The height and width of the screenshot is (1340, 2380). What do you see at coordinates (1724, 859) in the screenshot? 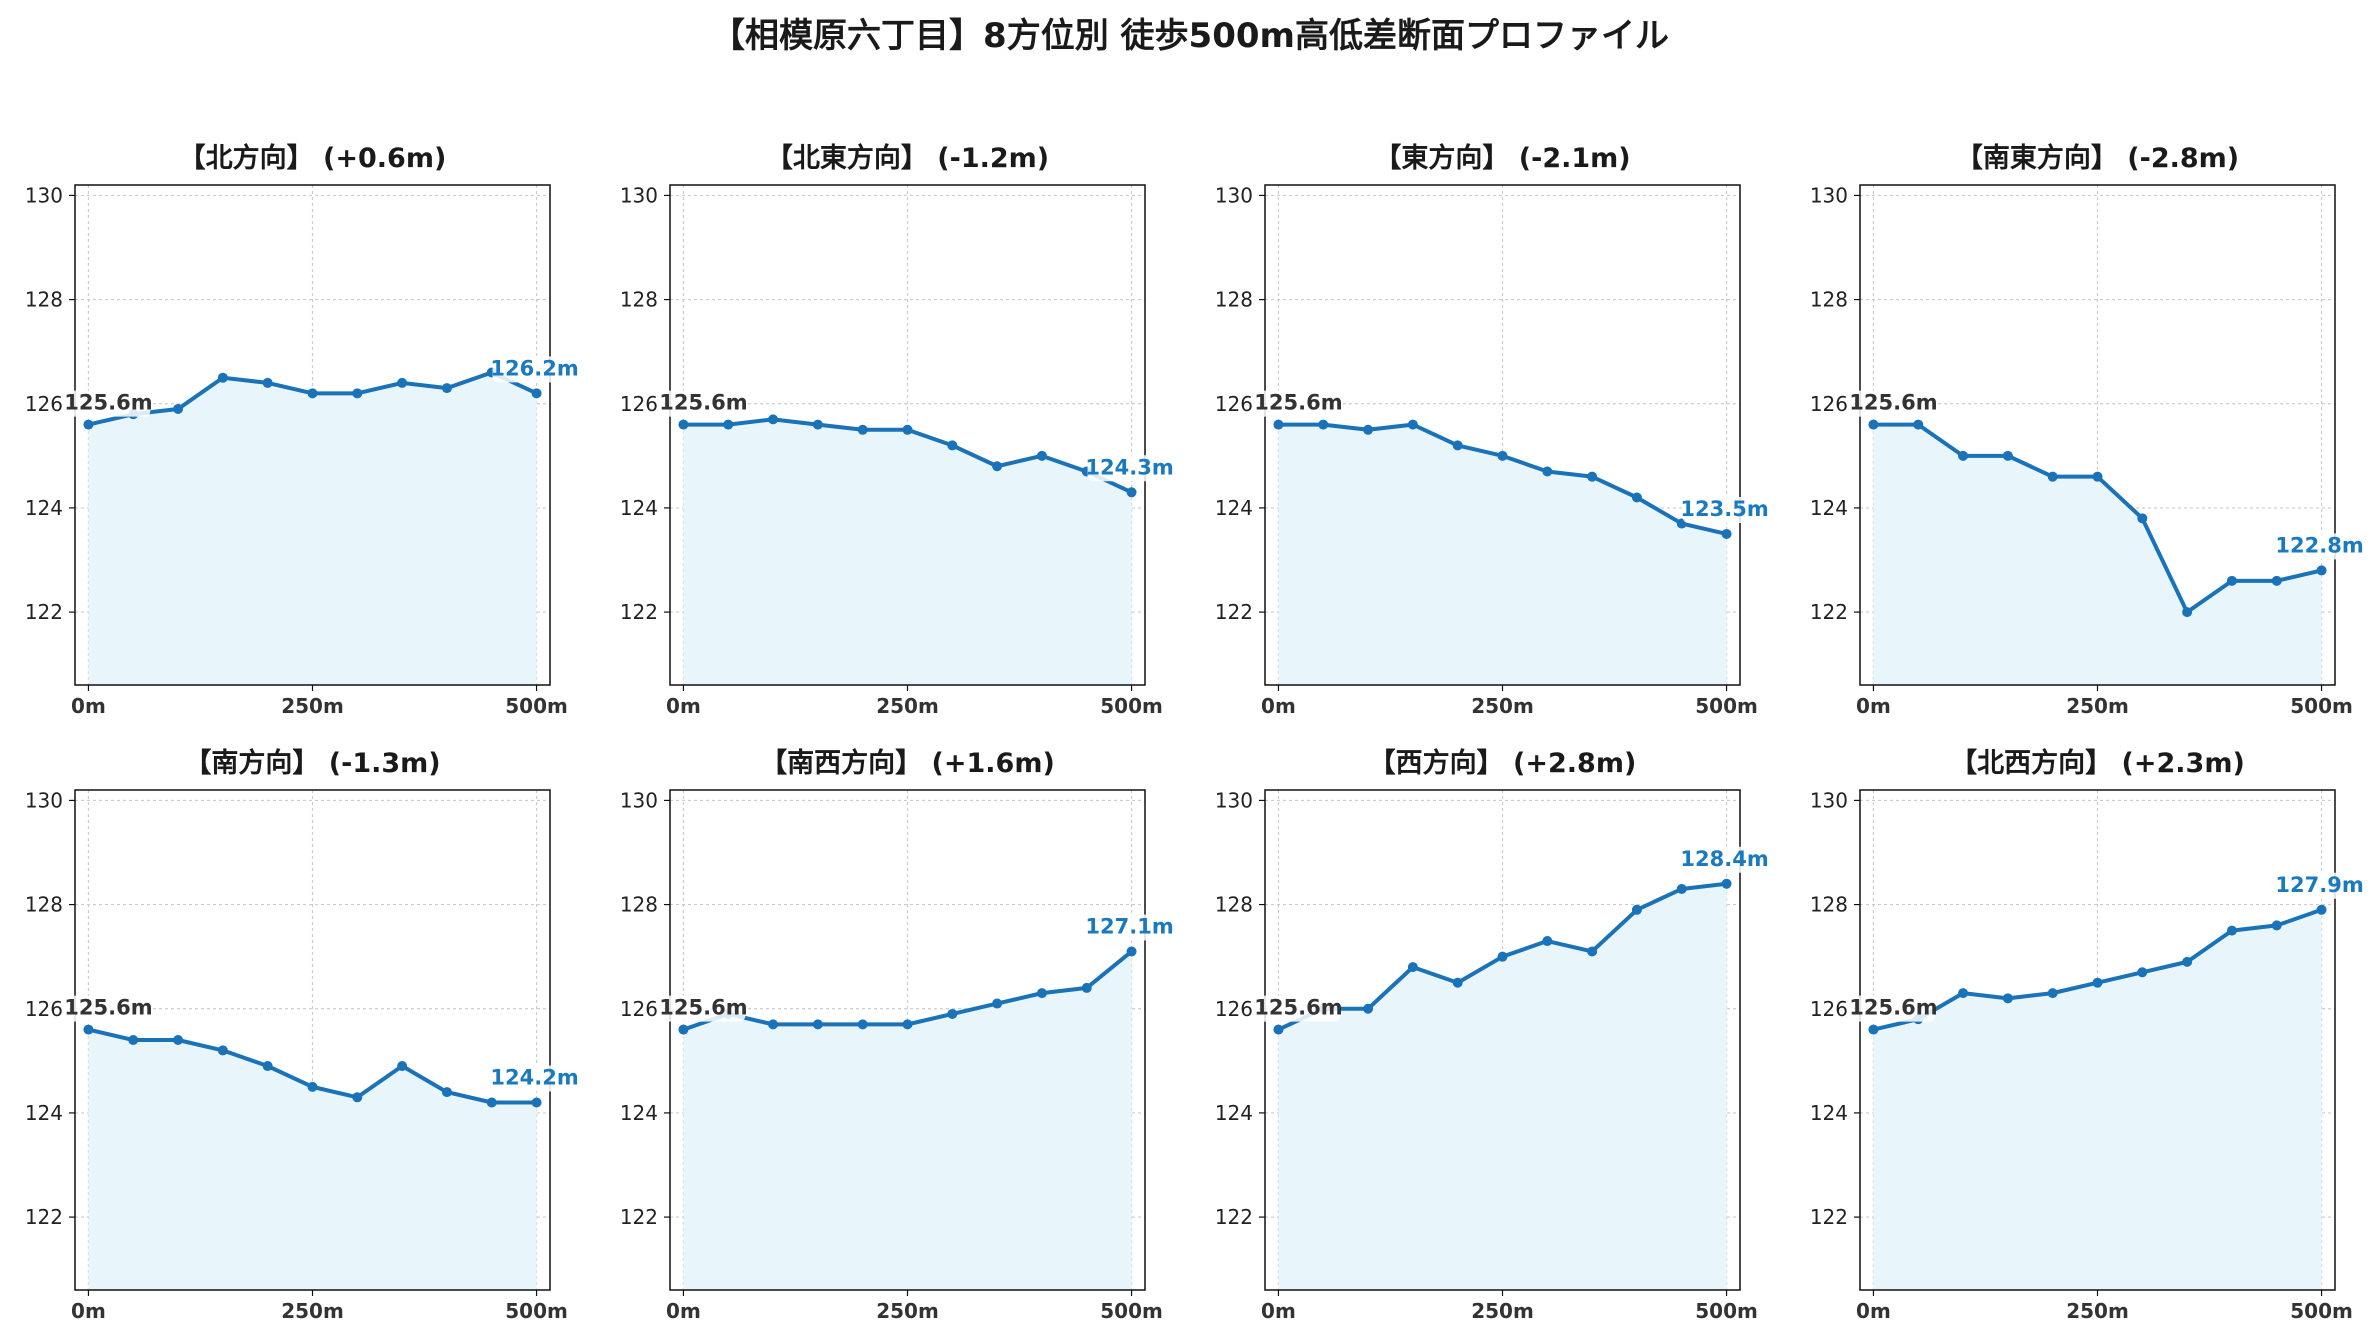
I see `end-elevation-label: 128.4m` at bounding box center [1724, 859].